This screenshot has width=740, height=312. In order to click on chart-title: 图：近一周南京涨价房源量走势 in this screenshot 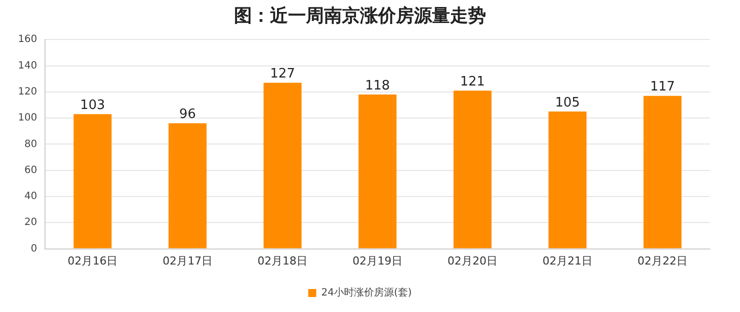, I will do `click(360, 15)`.